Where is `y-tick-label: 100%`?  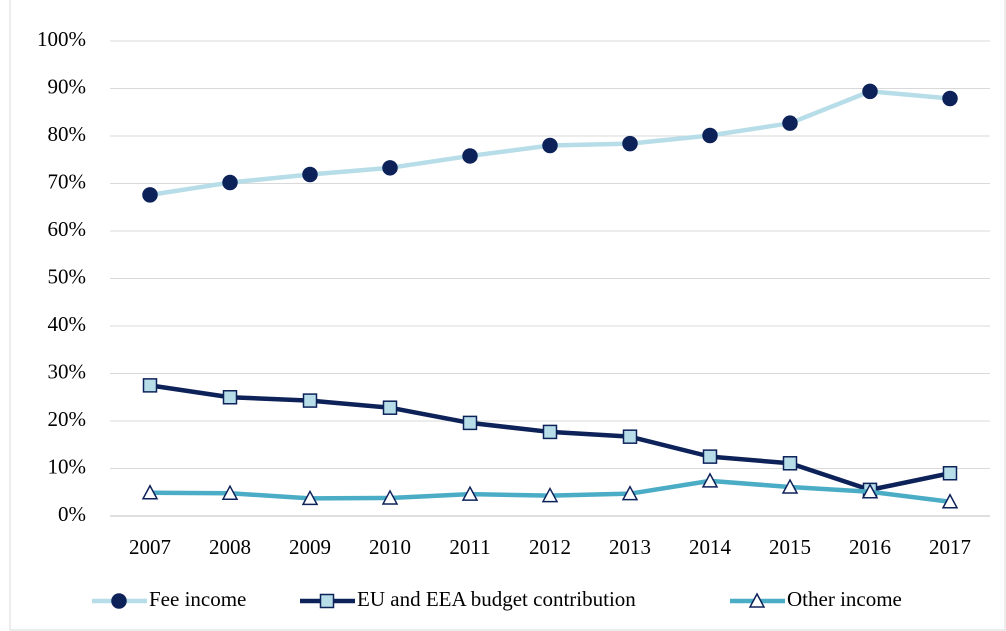 y-tick-label: 100% is located at coordinates (61, 39).